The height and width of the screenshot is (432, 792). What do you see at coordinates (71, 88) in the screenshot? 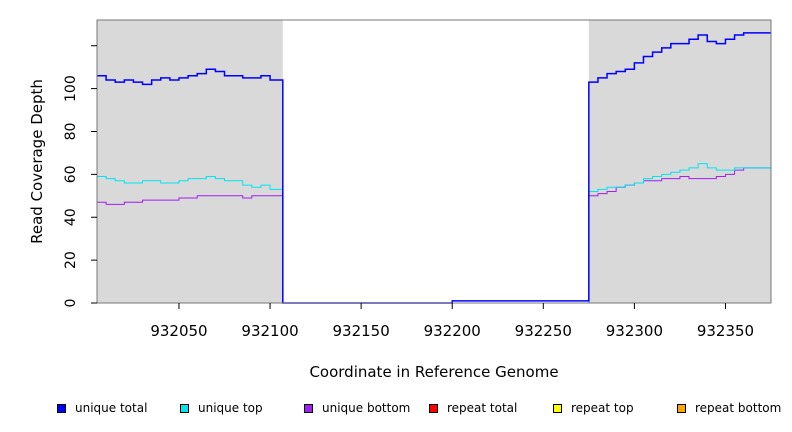
I see `y-tick-label-5: 100` at bounding box center [71, 88].